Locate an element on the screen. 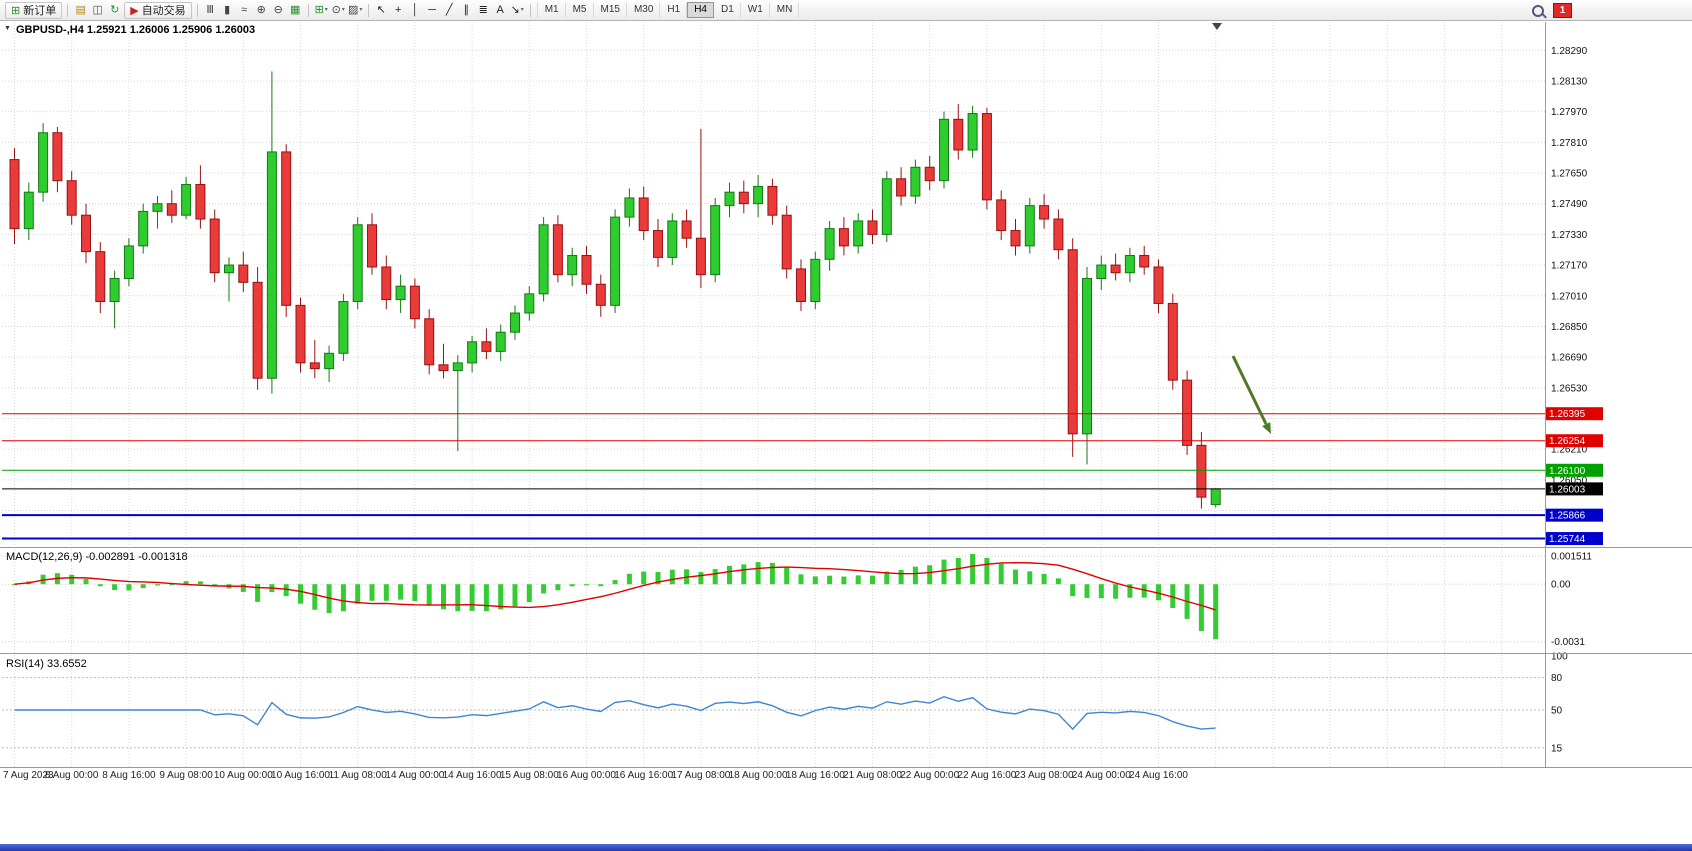  timeframe-button-m15: M15 is located at coordinates (610, 10).